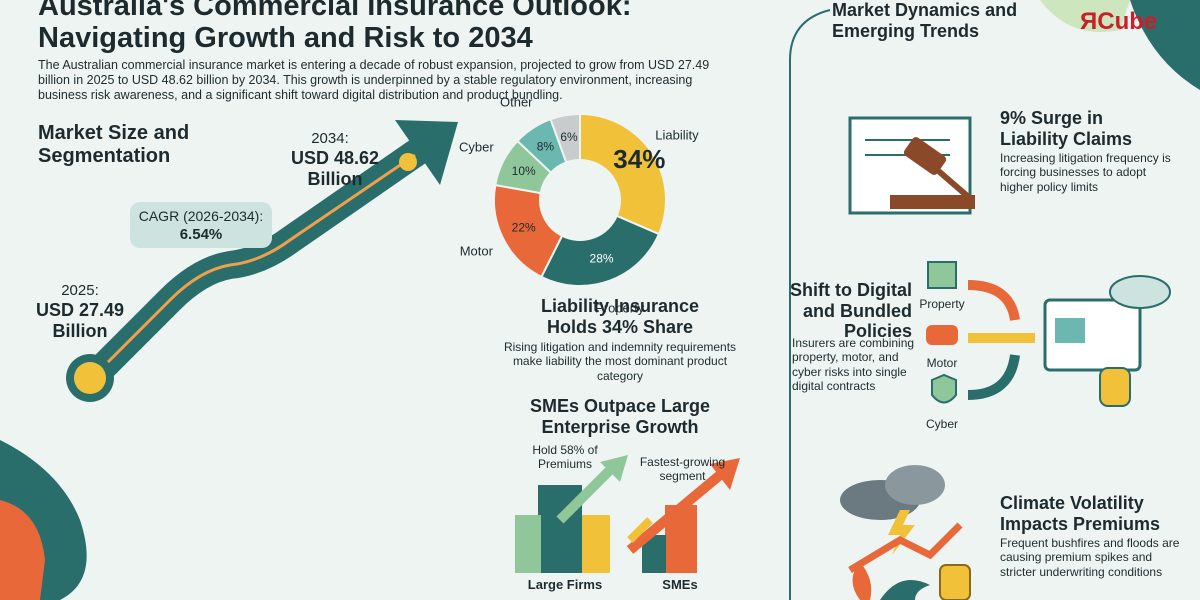  I want to click on category-label: Property, so click(620, 307).